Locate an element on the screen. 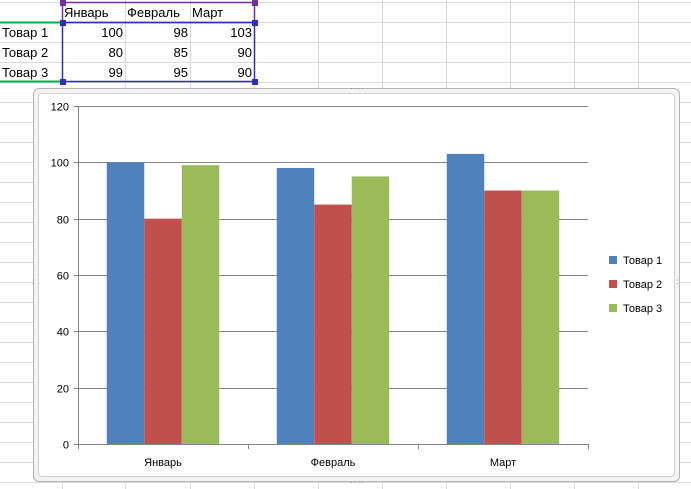  legend-label: Товар 1 is located at coordinates (642, 261).